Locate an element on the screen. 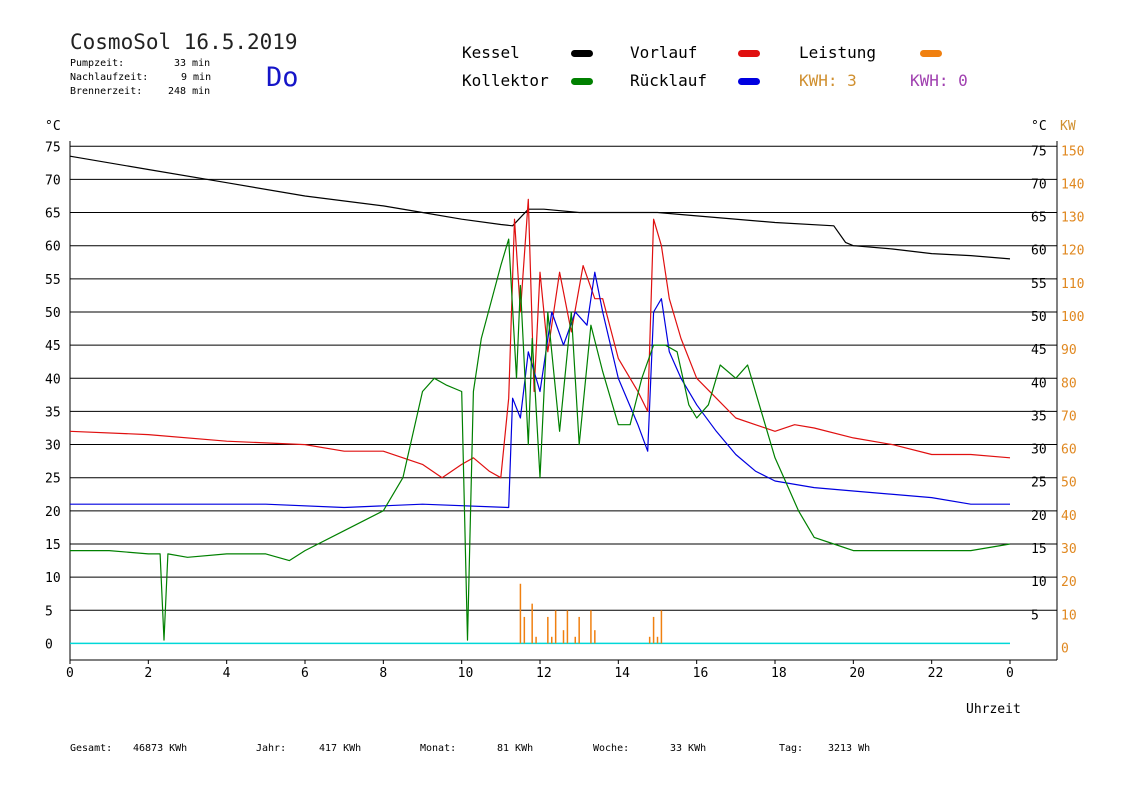 This screenshot has height=812, width=1148. y-tick-right-power: 20 is located at coordinates (1069, 582).